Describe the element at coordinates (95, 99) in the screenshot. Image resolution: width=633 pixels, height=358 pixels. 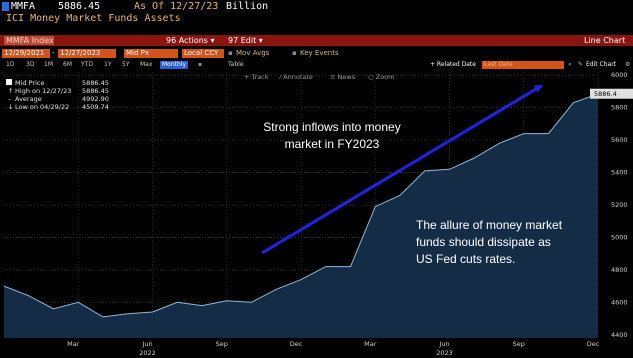
I see `legend-average-value: 4992.90` at that location.